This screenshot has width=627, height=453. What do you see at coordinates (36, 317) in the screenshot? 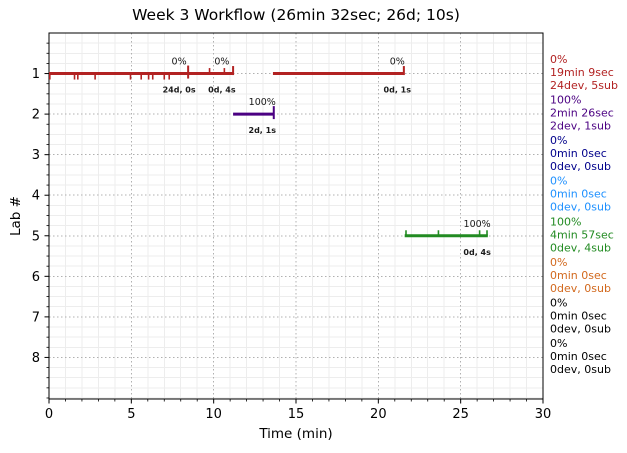
I see `y-tick-label: 7` at bounding box center [36, 317].